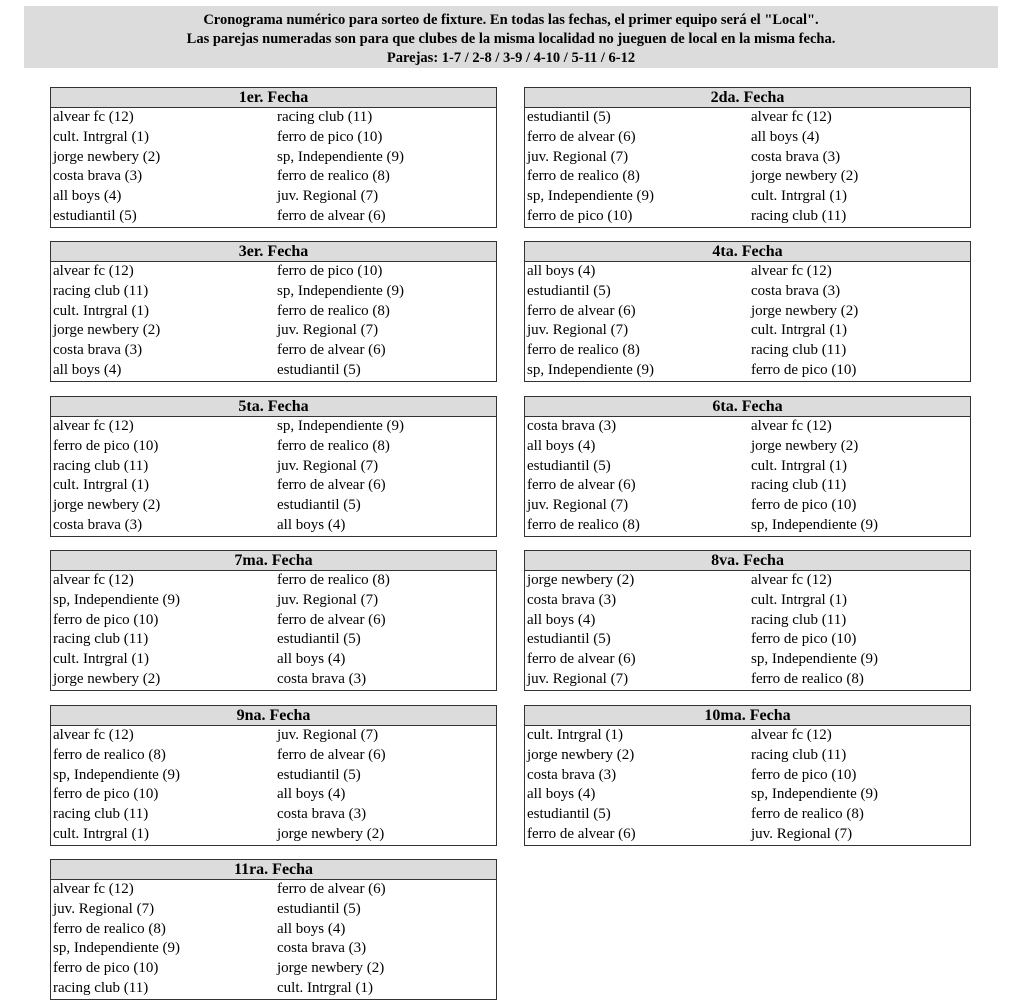  What do you see at coordinates (273, 138) in the screenshot?
I see `match-row: cult. Intrgral (1) ferro de pico (10)` at bounding box center [273, 138].